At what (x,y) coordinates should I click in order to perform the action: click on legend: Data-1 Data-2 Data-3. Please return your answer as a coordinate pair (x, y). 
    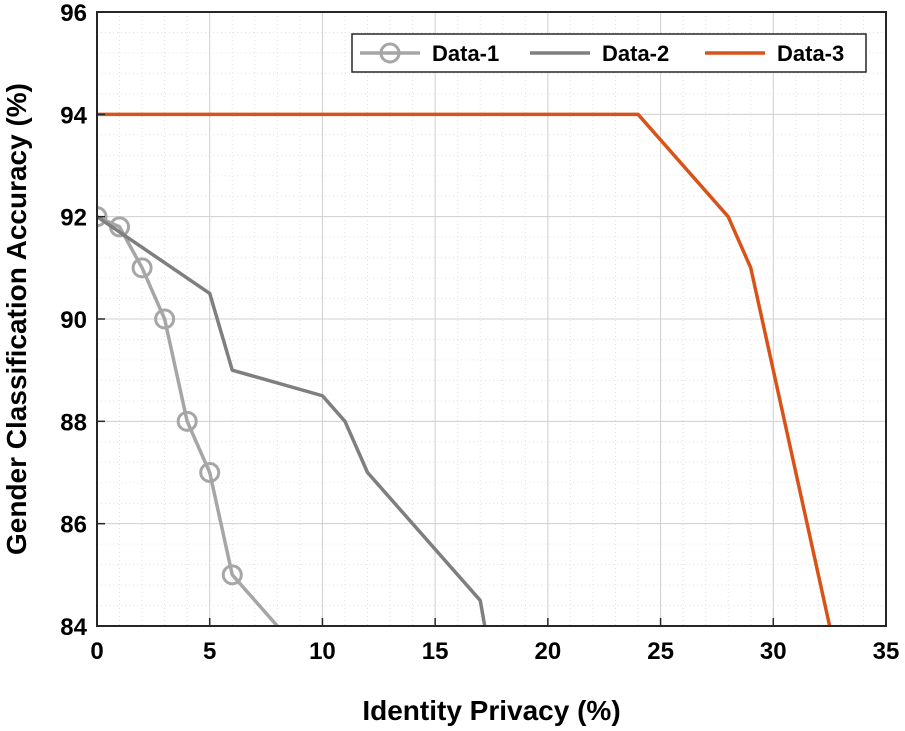
    Looking at the image, I should click on (609, 53).